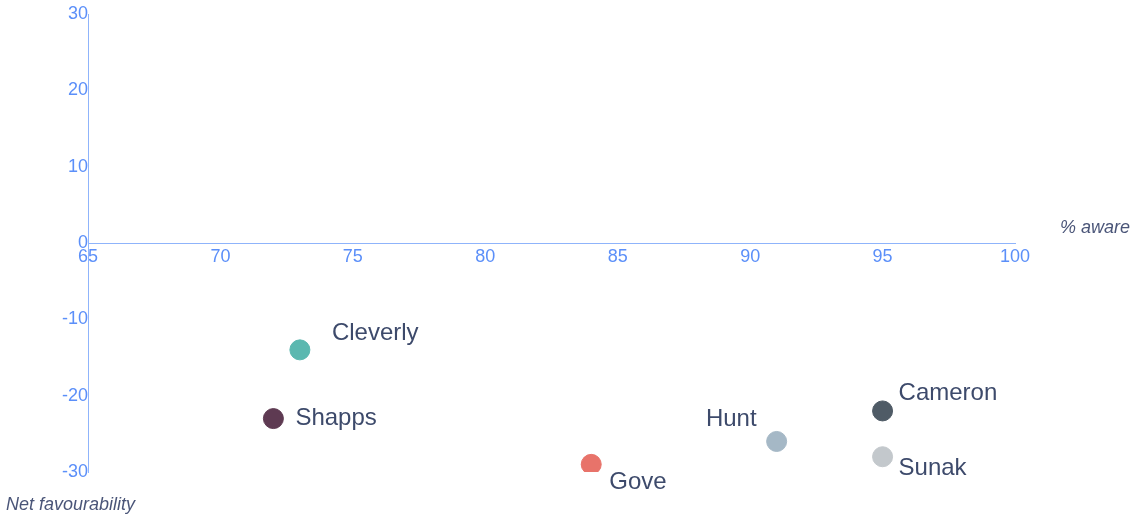 The image size is (1132, 518). I want to click on x-tick-label: 100, so click(1015, 255).